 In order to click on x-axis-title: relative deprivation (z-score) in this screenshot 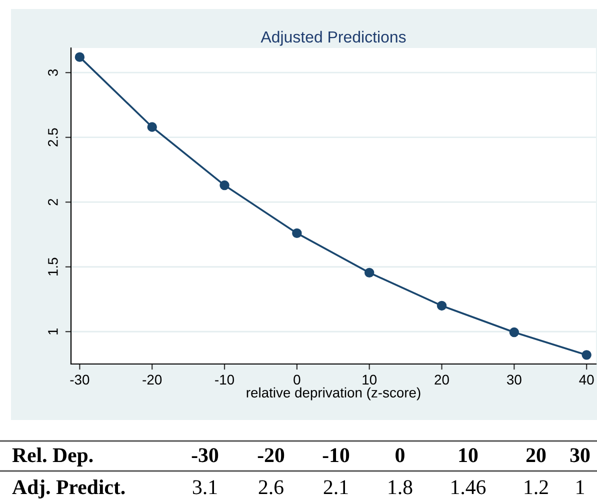, I will do `click(333, 393)`.